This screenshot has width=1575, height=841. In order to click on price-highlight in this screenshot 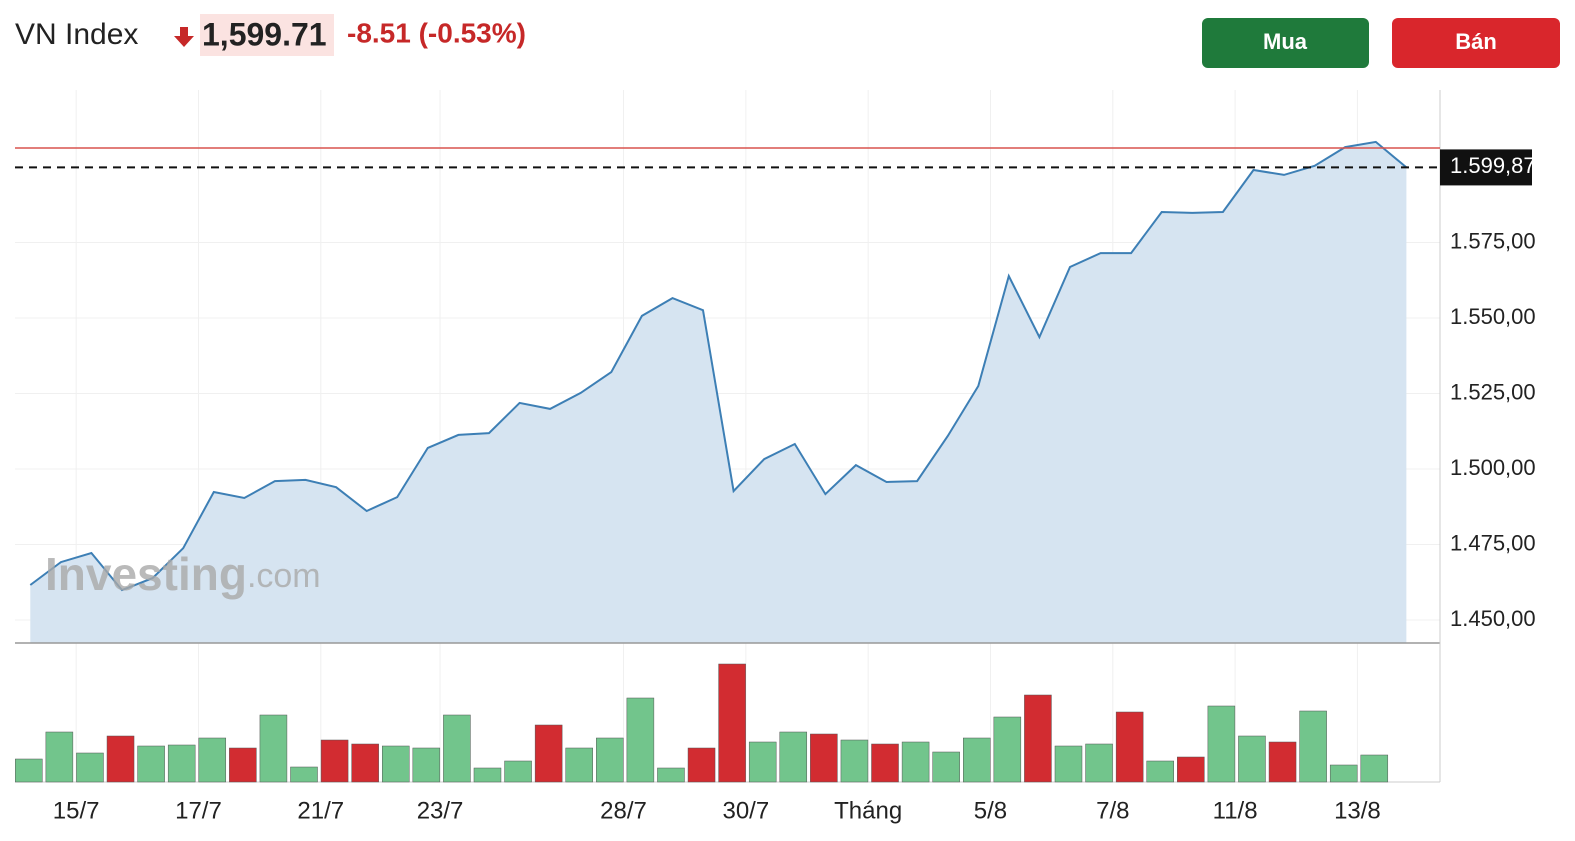, I will do `click(267, 35)`.